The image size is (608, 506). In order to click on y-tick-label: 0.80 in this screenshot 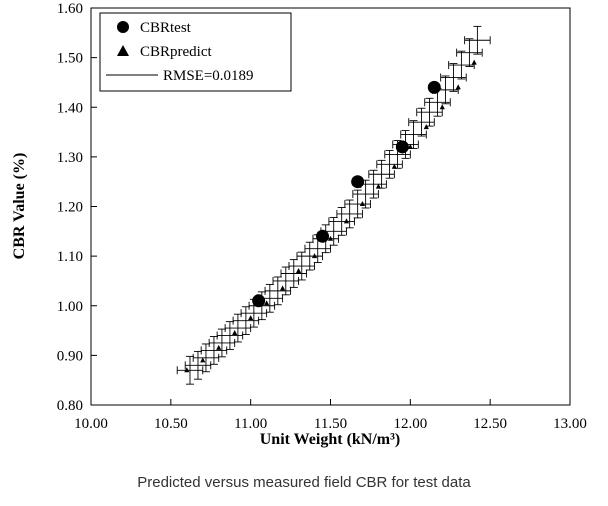, I will do `click(70, 406)`.